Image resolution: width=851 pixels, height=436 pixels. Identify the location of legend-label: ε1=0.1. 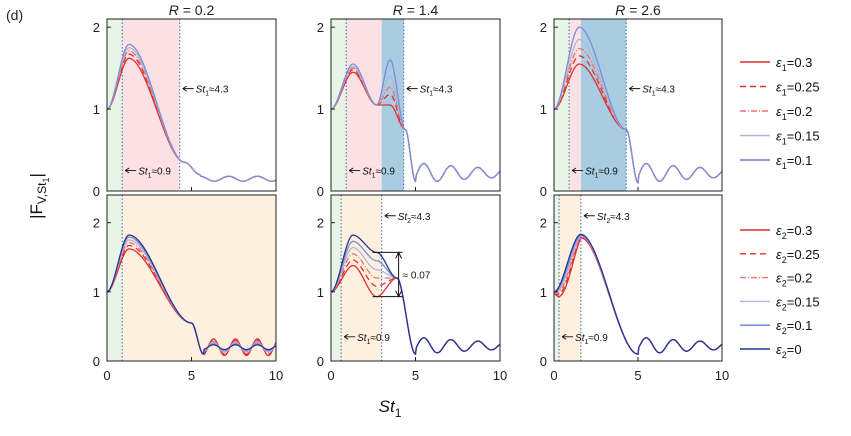
(794, 162).